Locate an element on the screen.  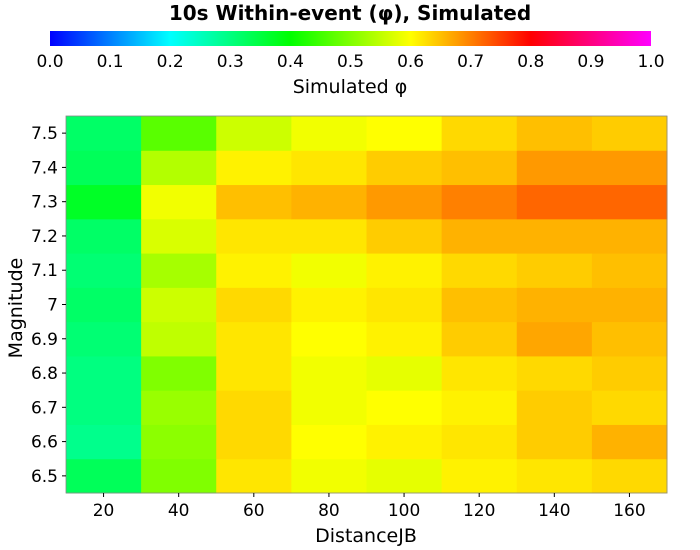
y-tick-label: 6.8 is located at coordinates (44, 374).